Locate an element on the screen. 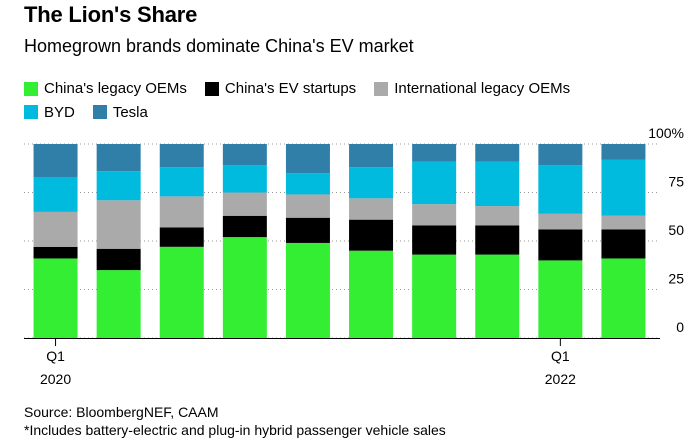 The image size is (700, 444). bar-china-s-legacy-oems-q1-2021 is located at coordinates (307, 290).